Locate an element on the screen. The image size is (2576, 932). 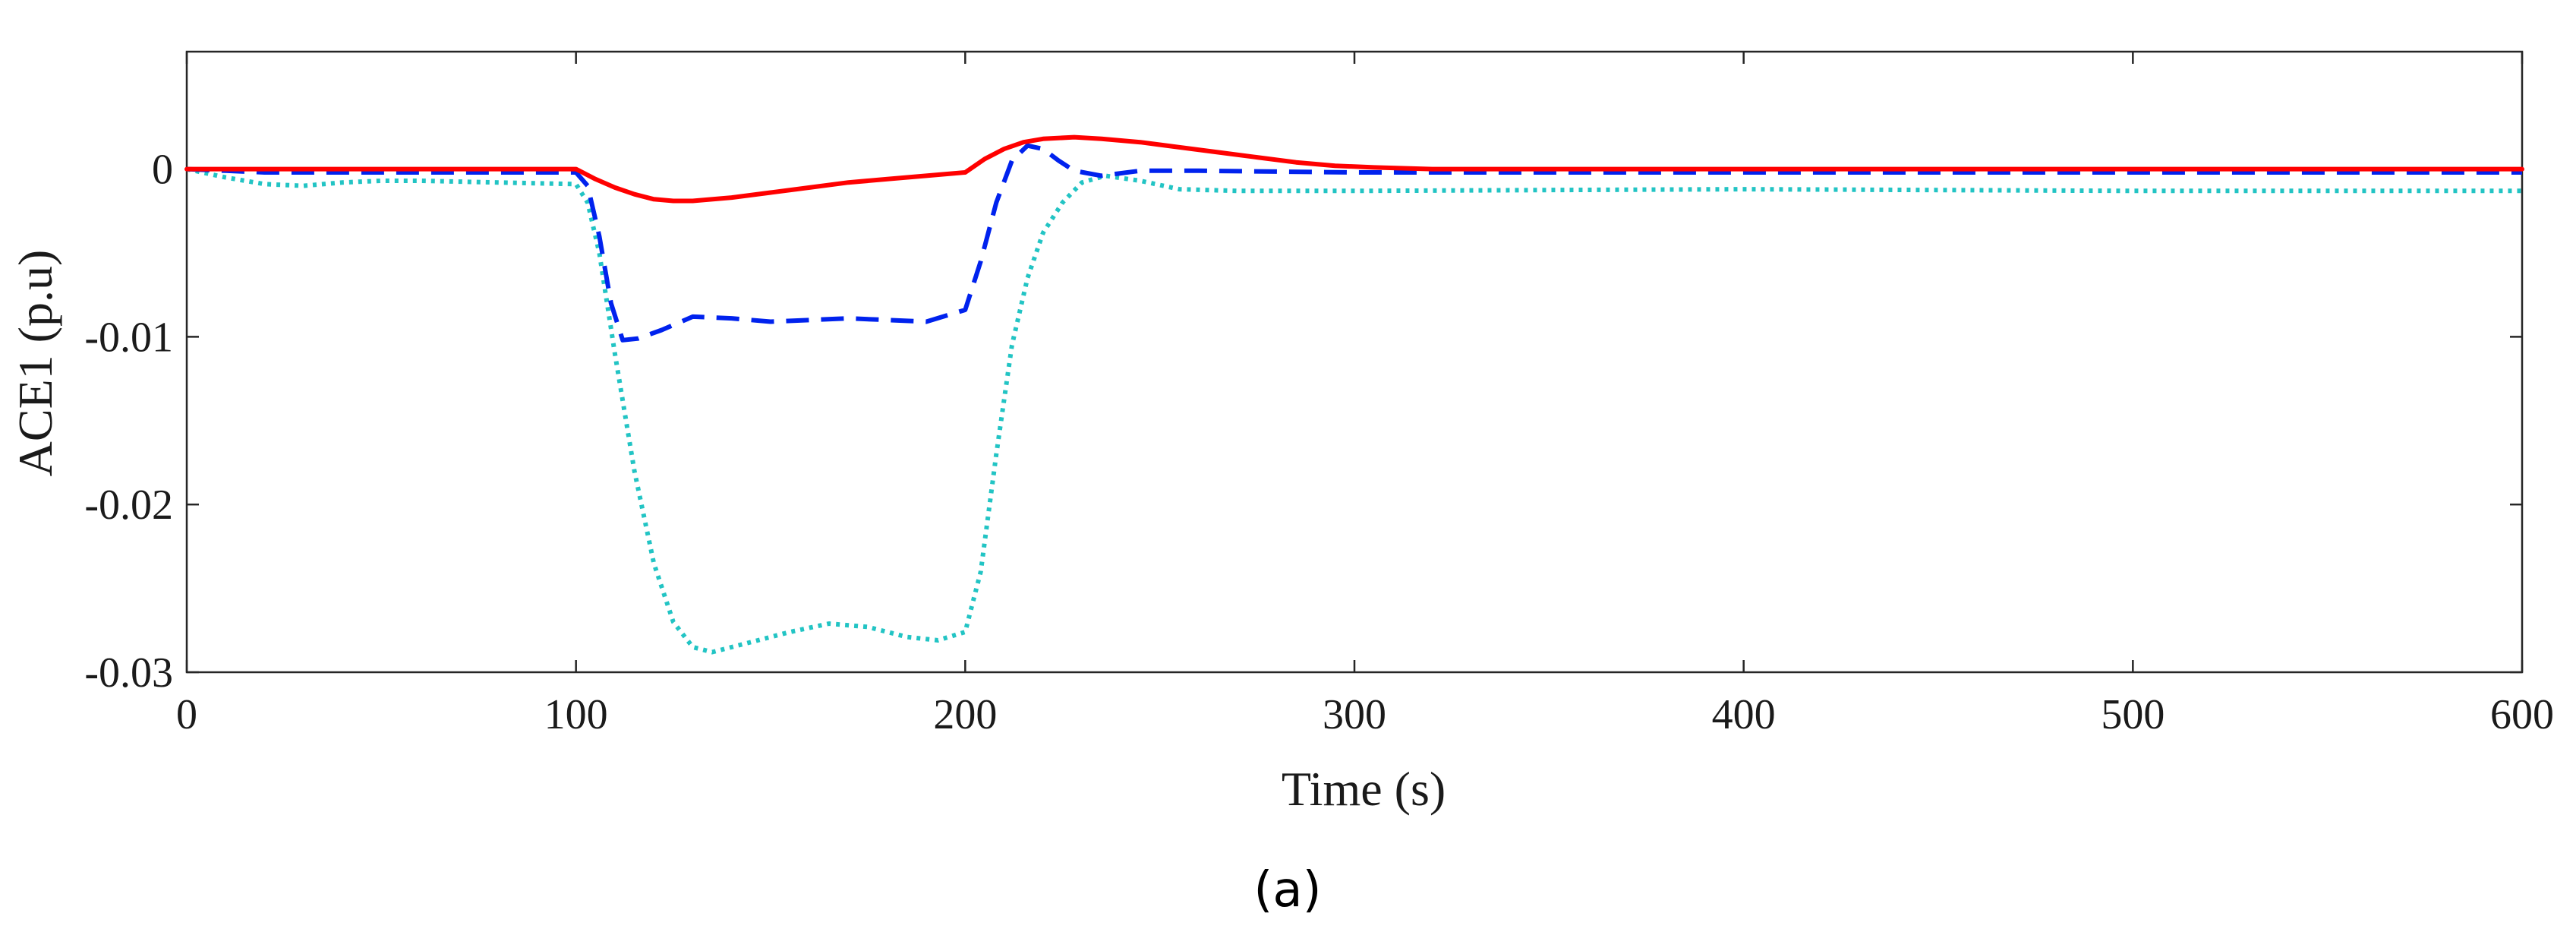
panel-label: (a) is located at coordinates (1287, 890).